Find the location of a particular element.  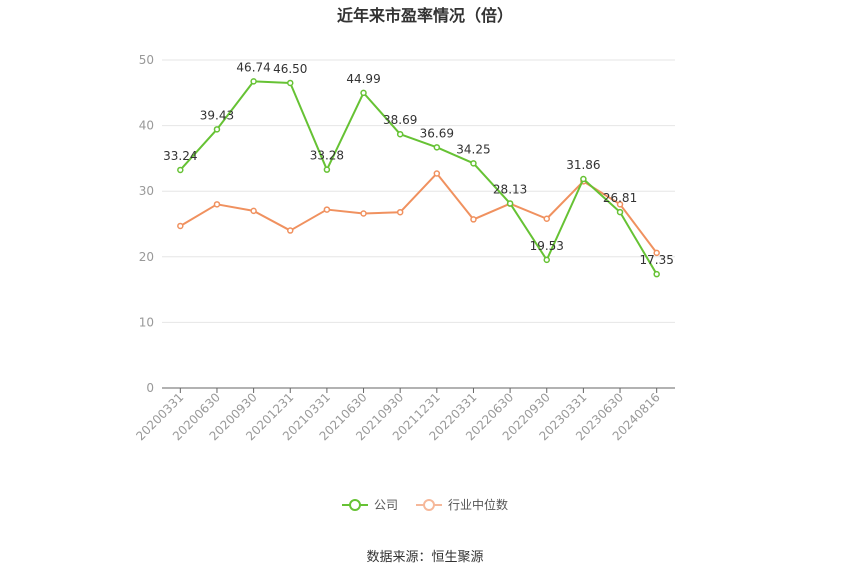

data-label: 46.74 is located at coordinates (253, 67).